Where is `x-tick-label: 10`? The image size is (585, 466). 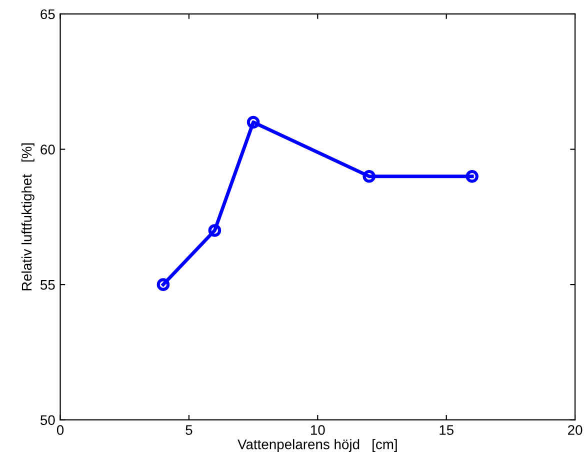 x-tick-label: 10 is located at coordinates (317, 430).